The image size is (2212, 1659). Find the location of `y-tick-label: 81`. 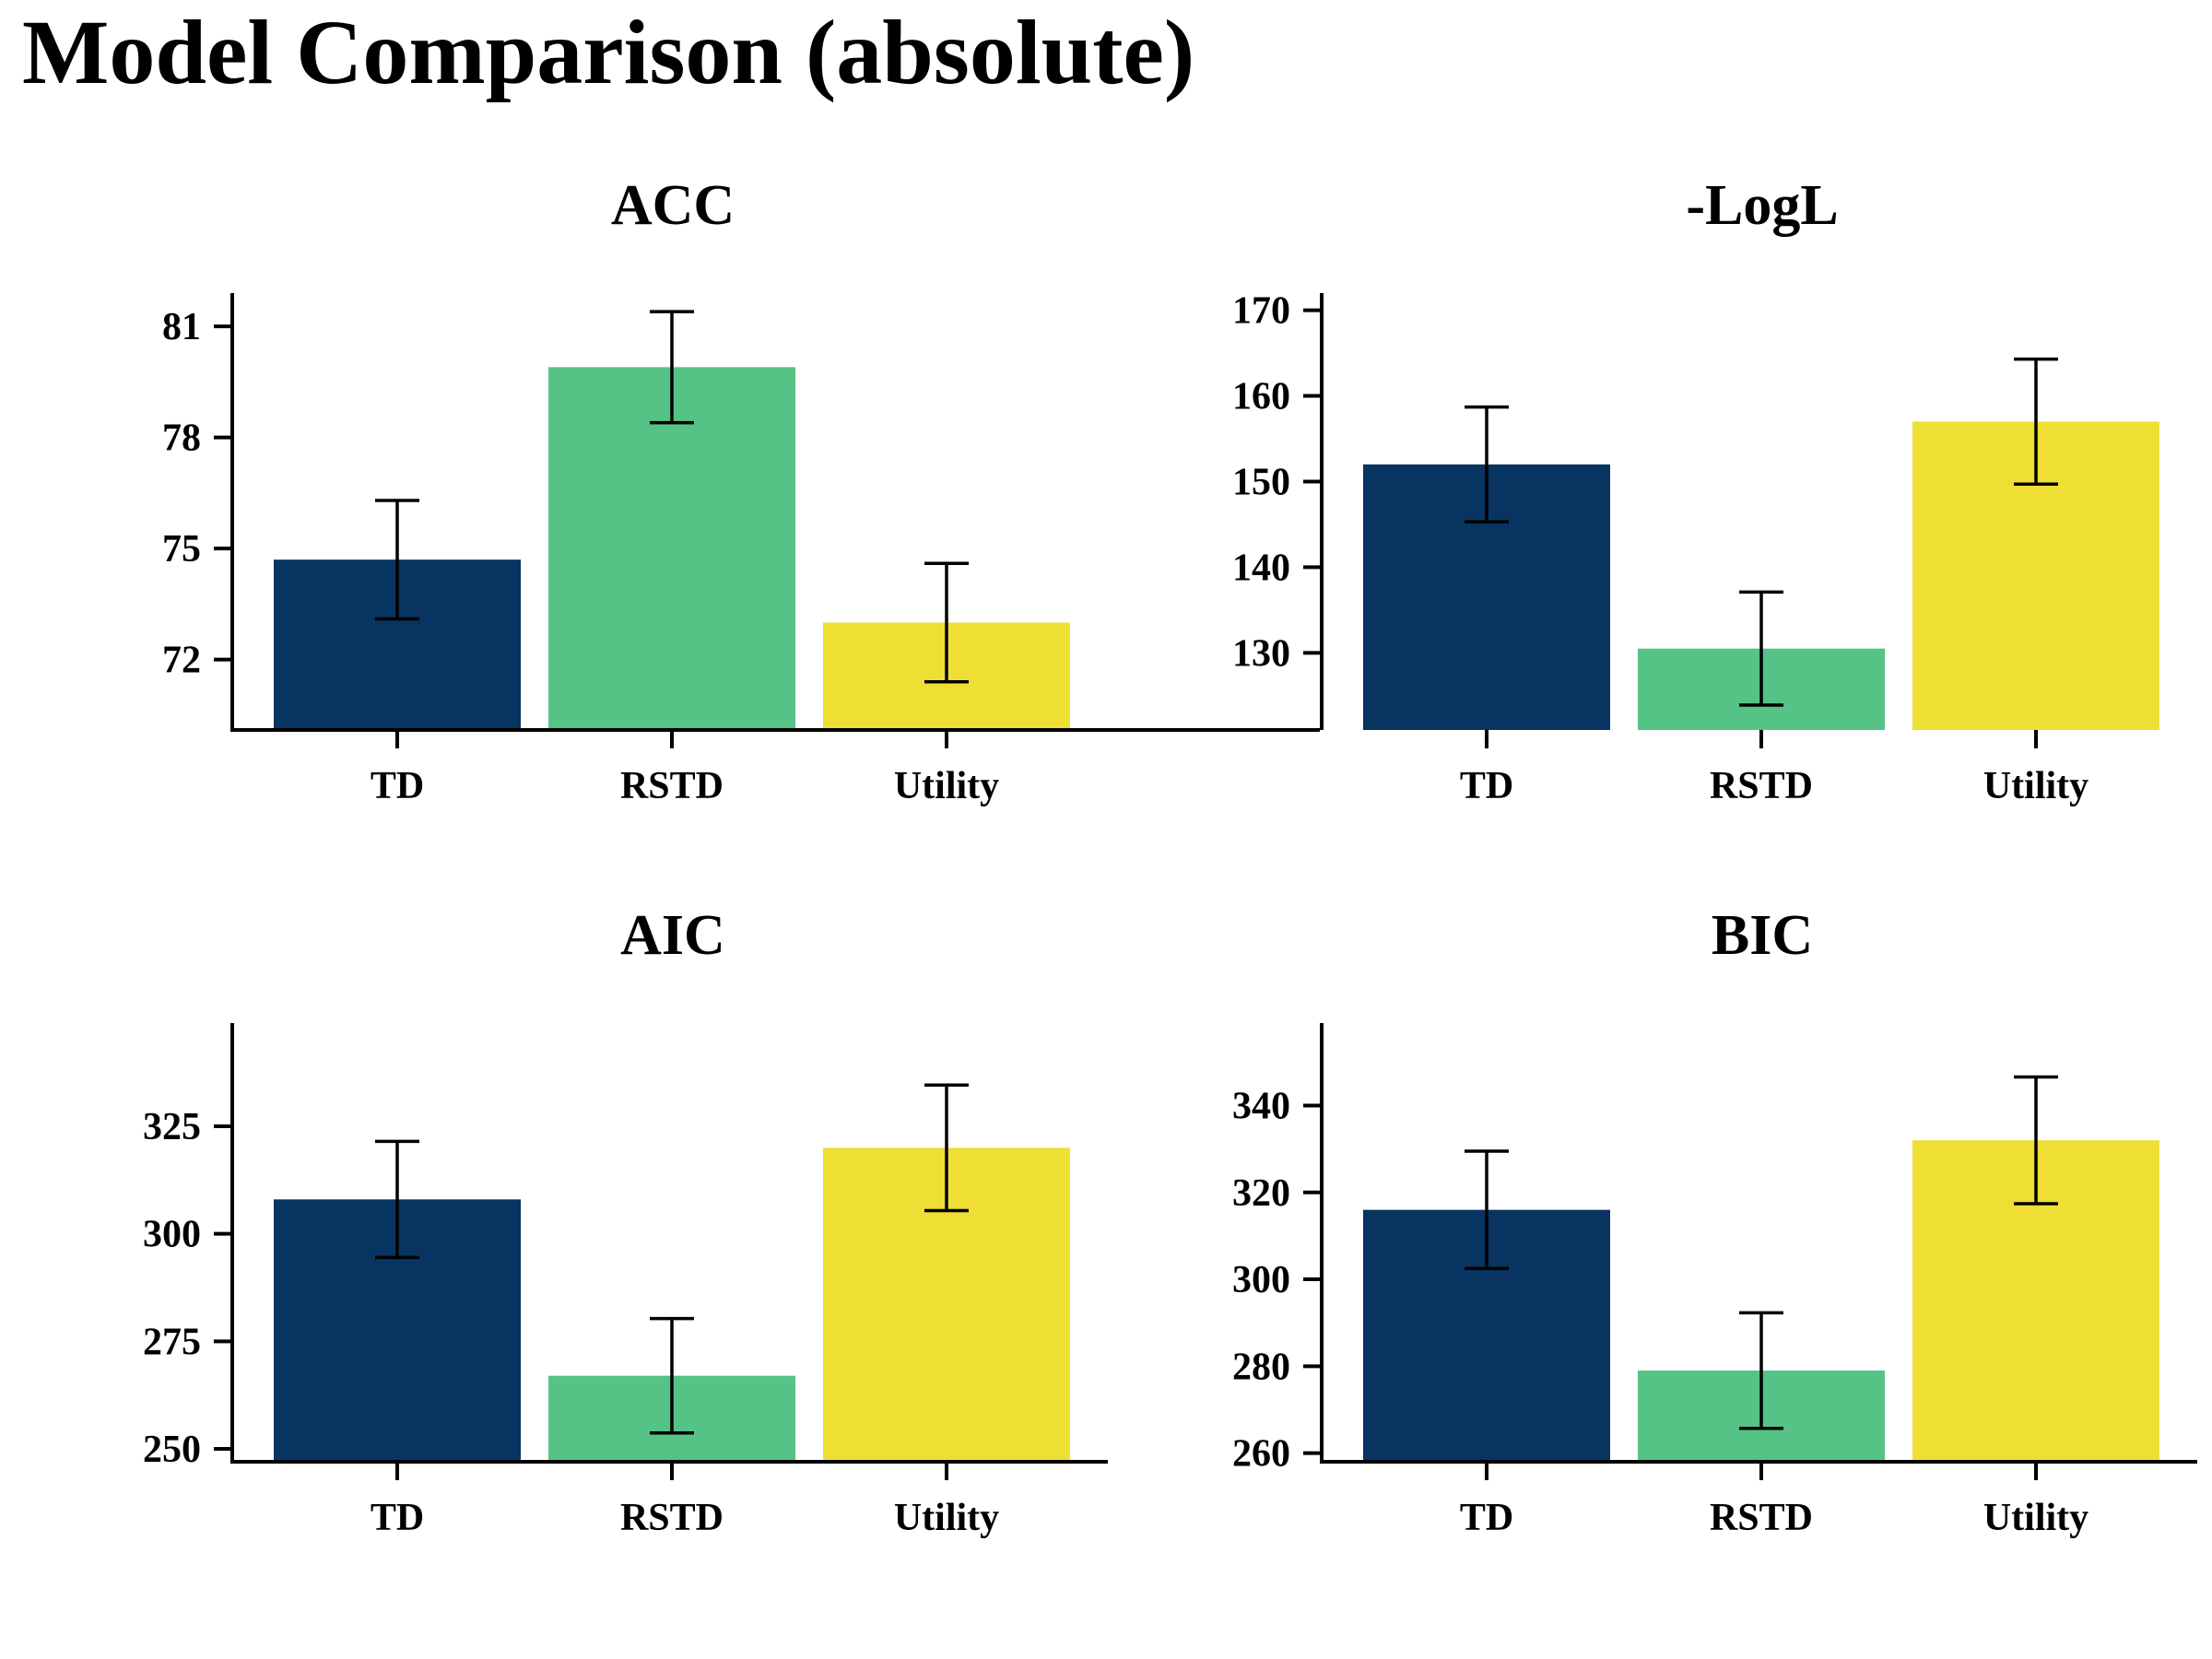

y-tick-label: 81 is located at coordinates (181, 327).